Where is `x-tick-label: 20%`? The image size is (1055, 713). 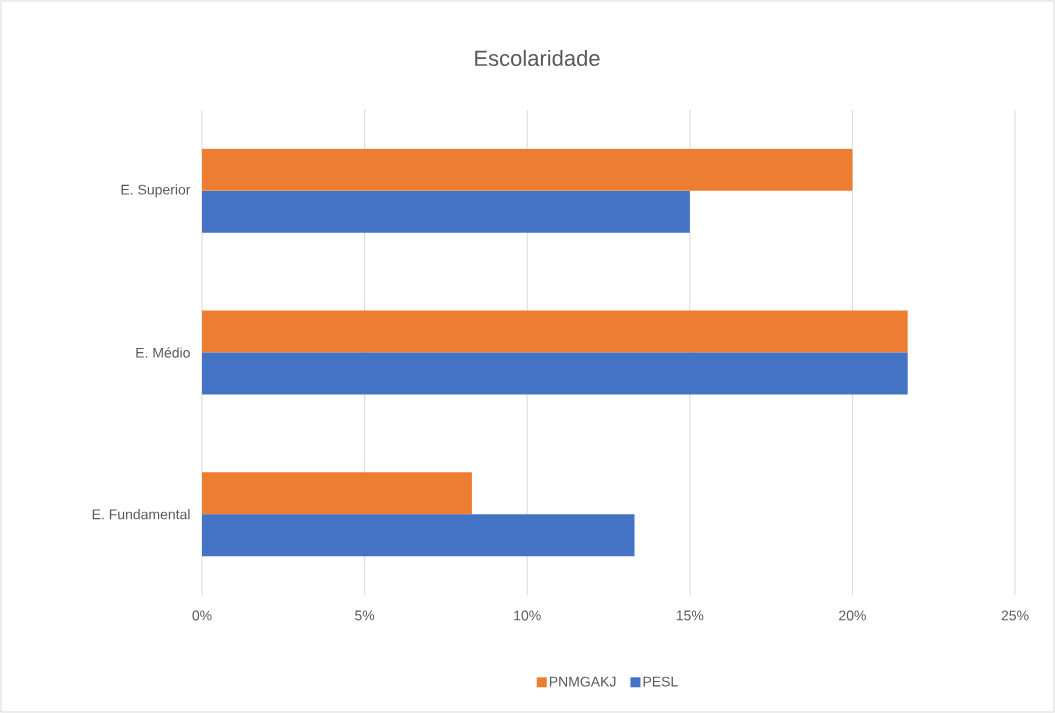
x-tick-label: 20% is located at coordinates (852, 615).